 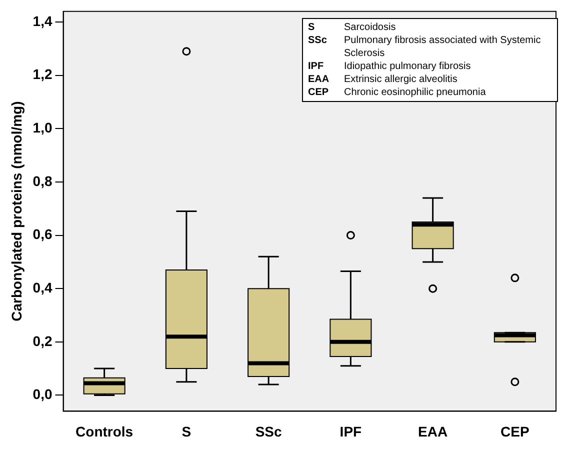 I want to click on x-tick-label: IPF, so click(x=351, y=431).